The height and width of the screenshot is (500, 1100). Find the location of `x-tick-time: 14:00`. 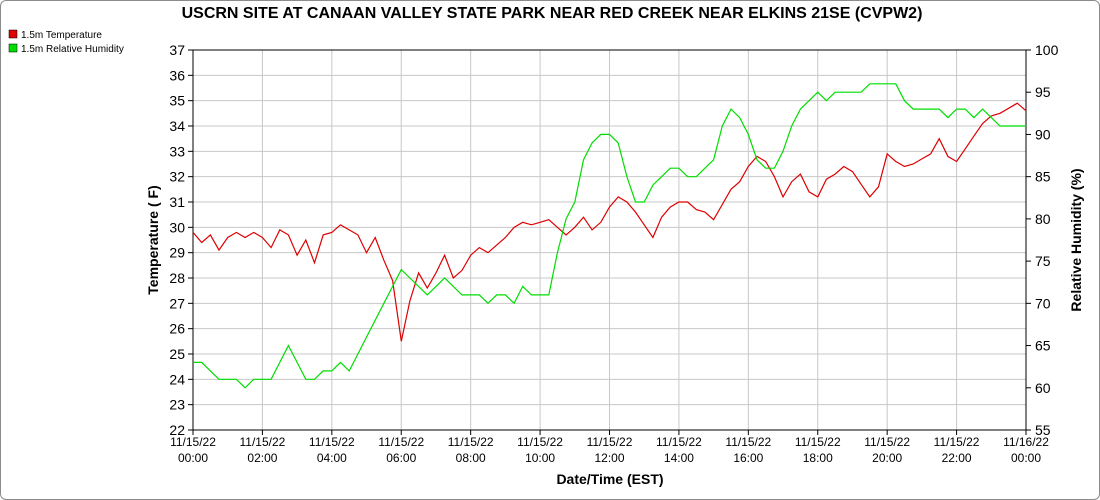

x-tick-time: 14:00 is located at coordinates (679, 458).